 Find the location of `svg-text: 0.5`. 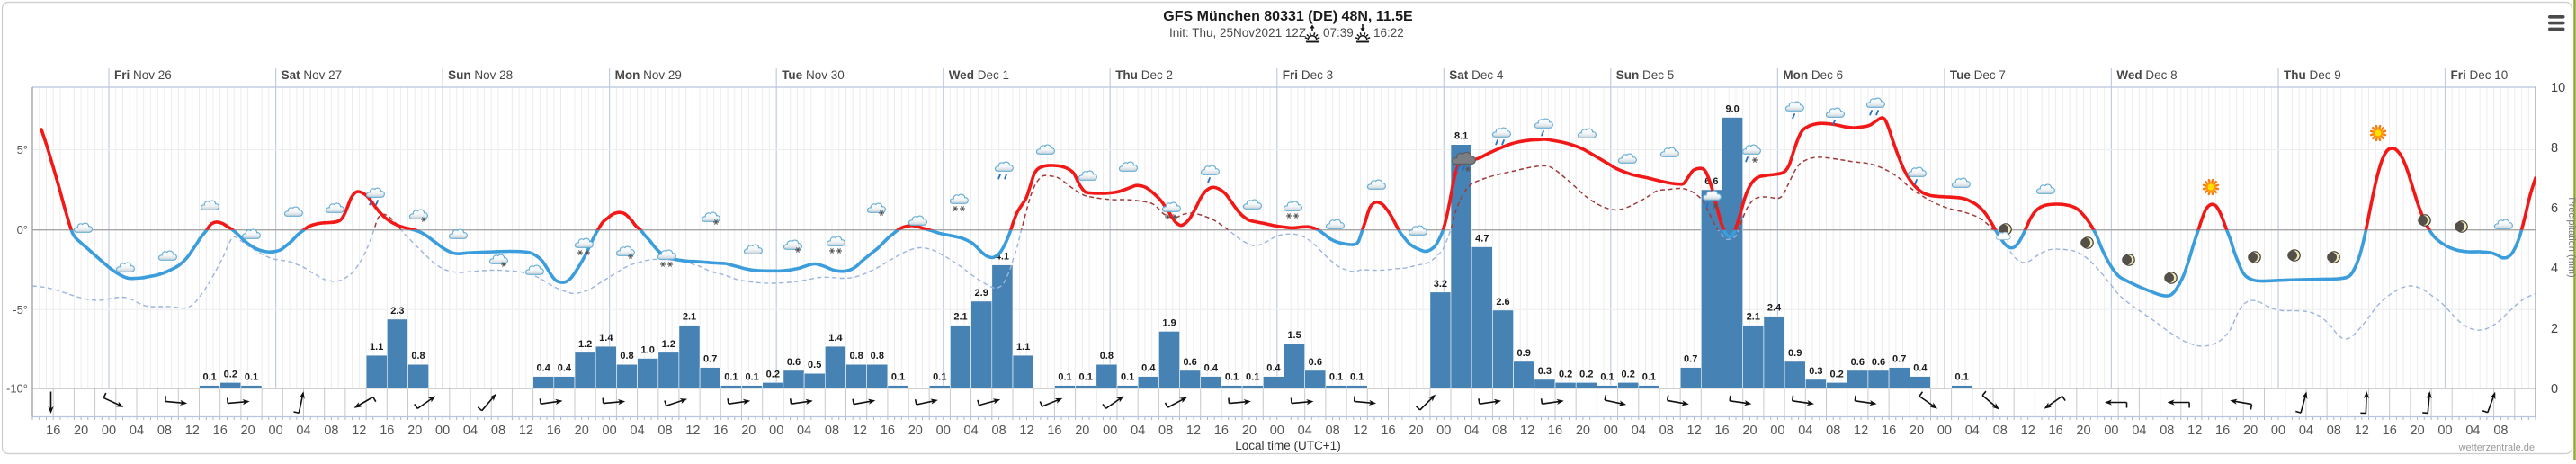

svg-text: 0.5 is located at coordinates (814, 365).